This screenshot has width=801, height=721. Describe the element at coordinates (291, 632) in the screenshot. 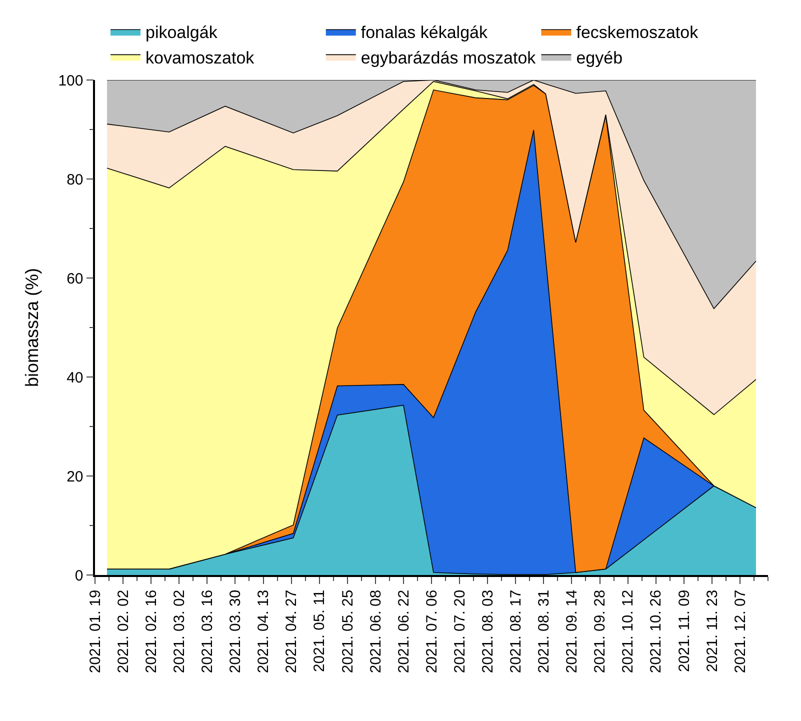

I see `x-tick-label: 2021. 04. 27` at that location.